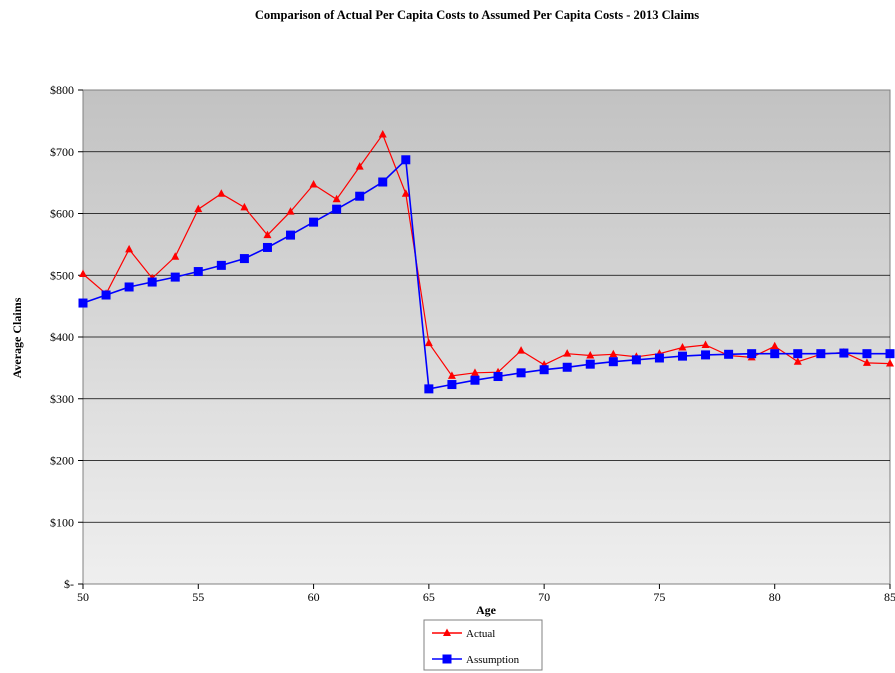 This screenshot has width=895, height=673. Describe the element at coordinates (447, 659) in the screenshot. I see `legend-marker-assumption` at that location.